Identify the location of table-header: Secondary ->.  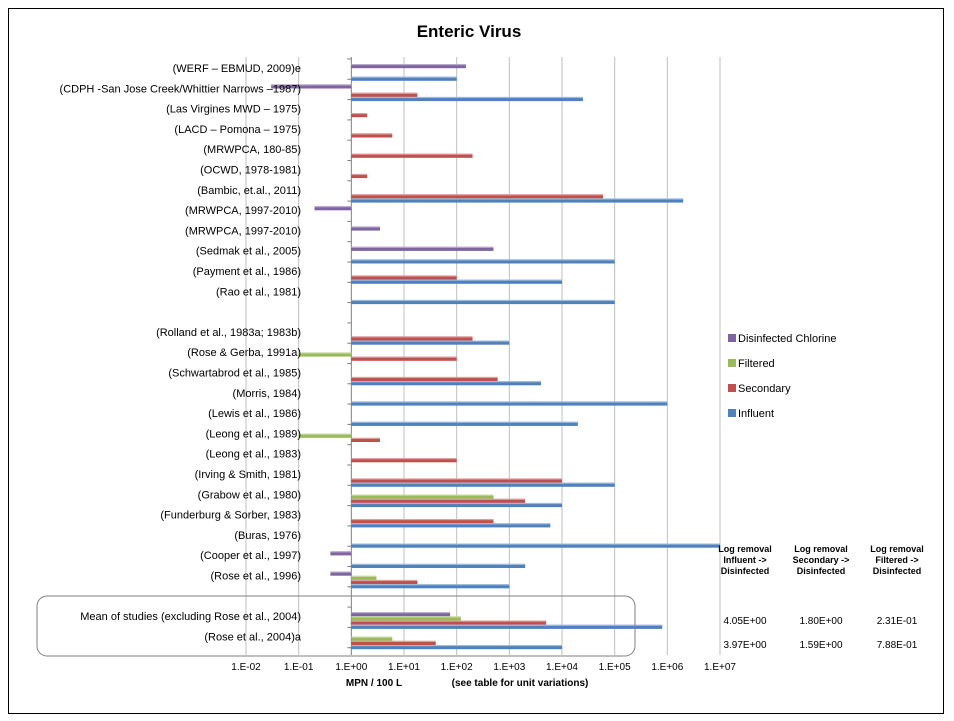
(821, 560).